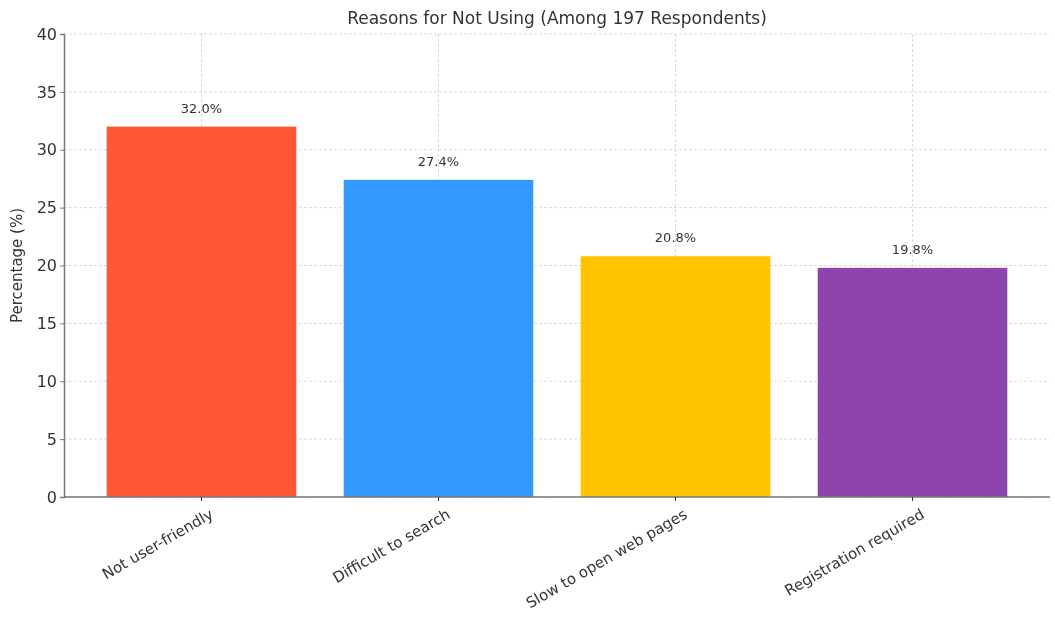 The image size is (1055, 627). I want to click on y-tick-label: 25, so click(46, 208).